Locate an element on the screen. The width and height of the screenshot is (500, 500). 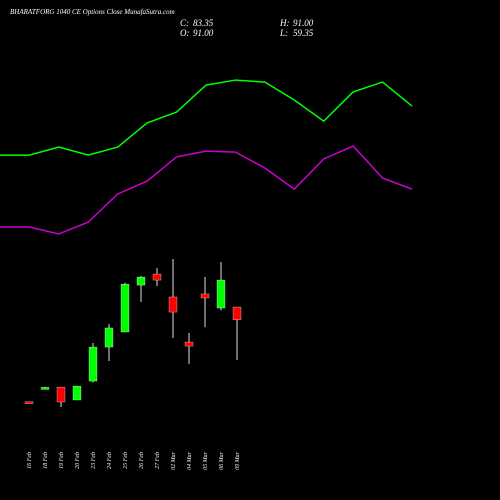
x-tick-label: 26 Feb is located at coordinates (142, 460).